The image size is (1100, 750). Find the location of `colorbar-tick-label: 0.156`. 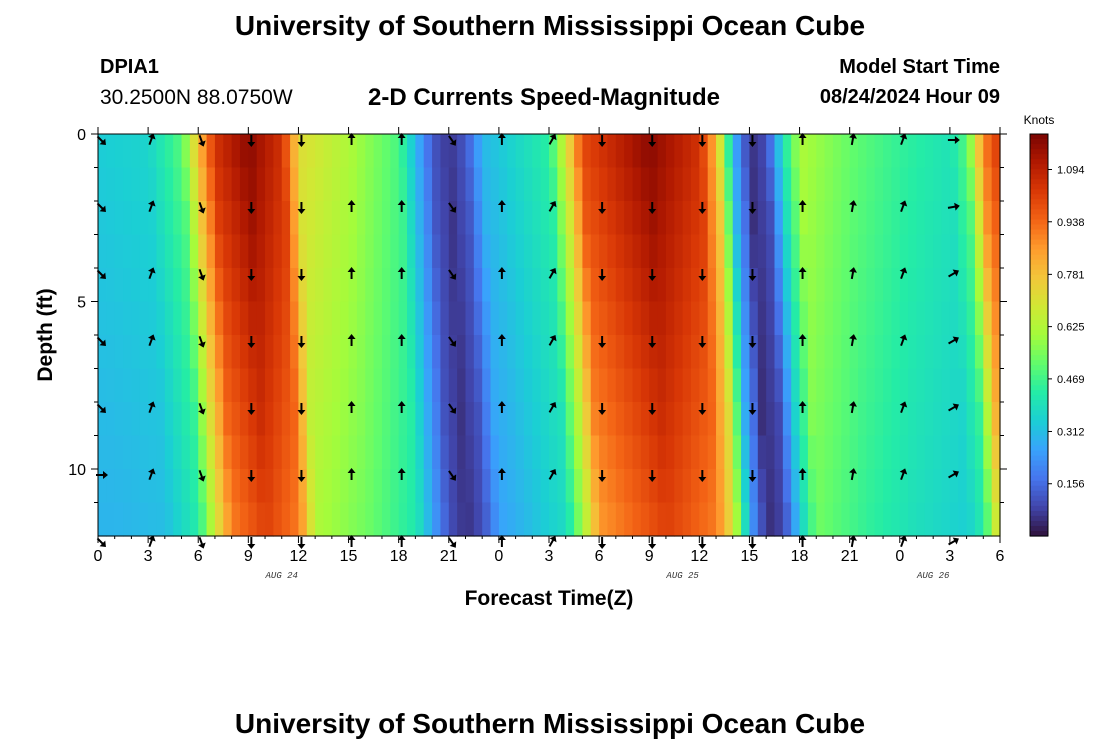

colorbar-tick-label: 0.156 is located at coordinates (1071, 485).